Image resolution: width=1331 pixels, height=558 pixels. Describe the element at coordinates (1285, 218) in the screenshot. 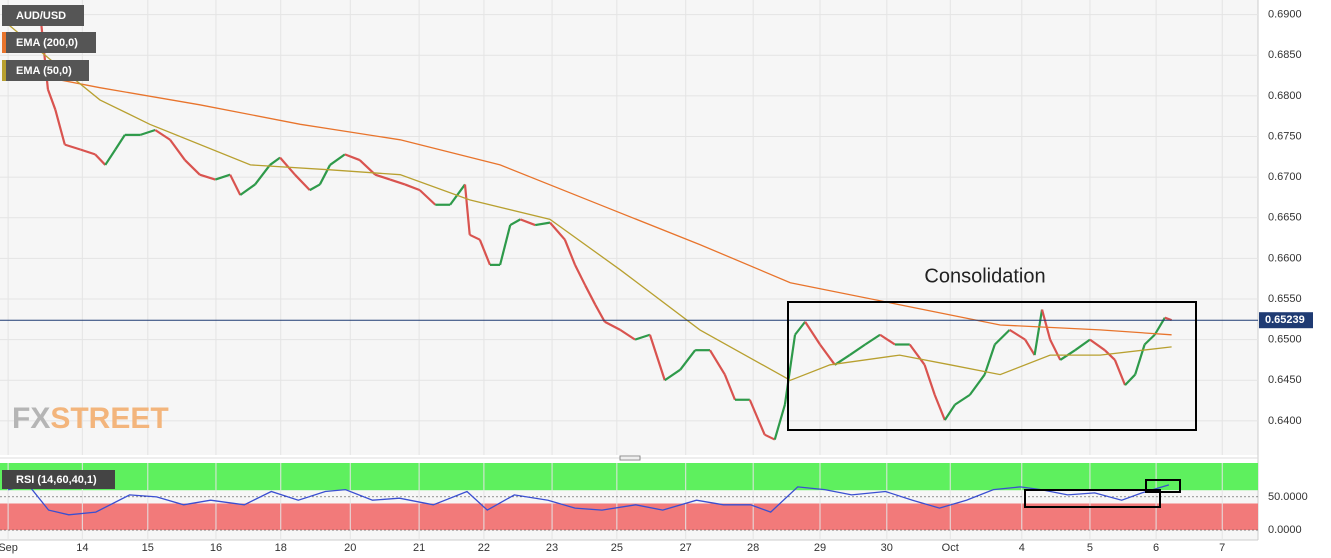

I see `y-tick-label: 0.6650` at that location.